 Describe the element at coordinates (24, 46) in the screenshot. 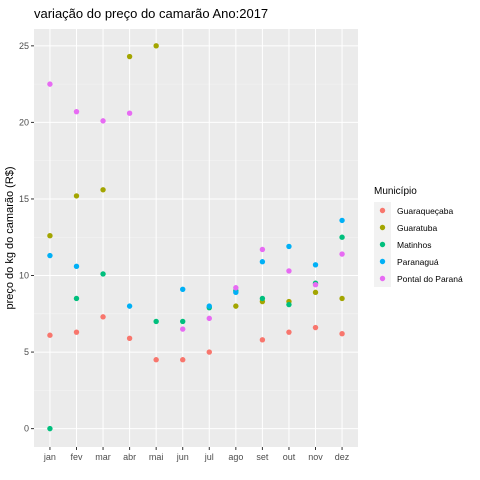

I see `y-tick-label: 25` at that location.